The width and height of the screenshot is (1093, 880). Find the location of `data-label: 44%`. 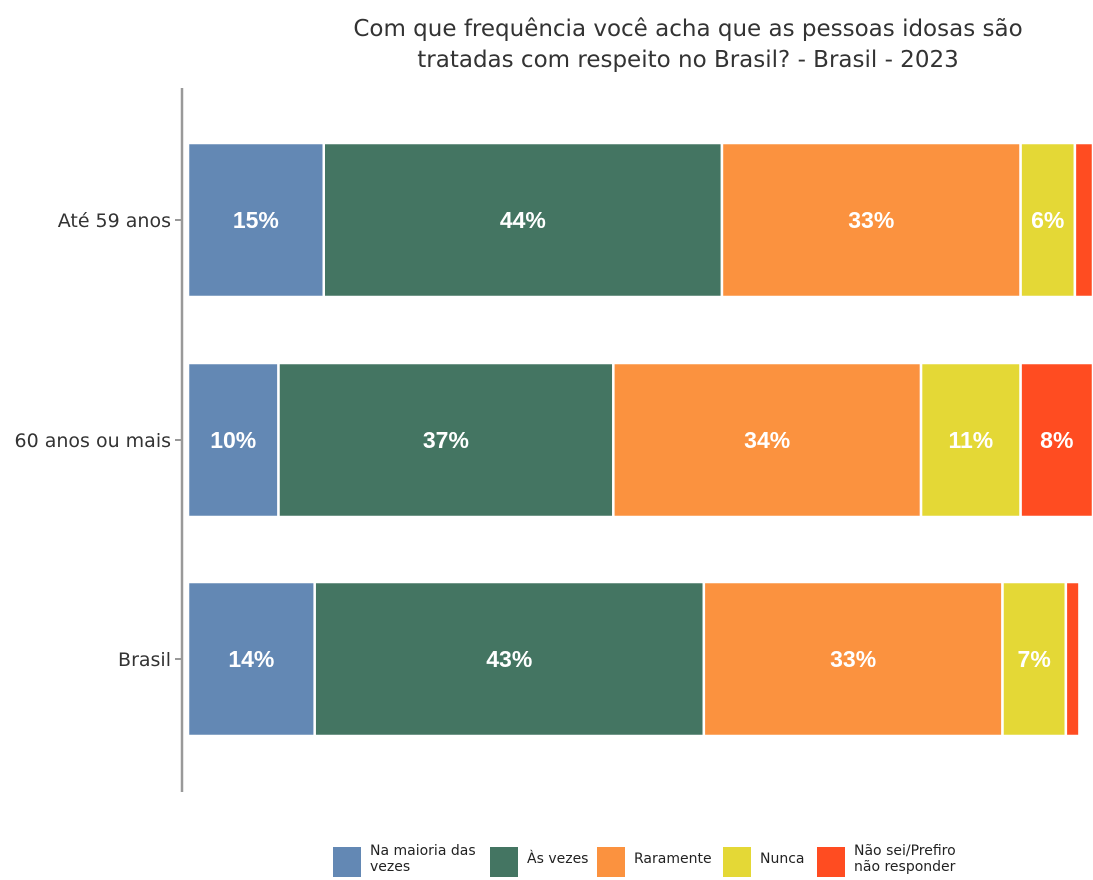

data-label: 44% is located at coordinates (523, 220).